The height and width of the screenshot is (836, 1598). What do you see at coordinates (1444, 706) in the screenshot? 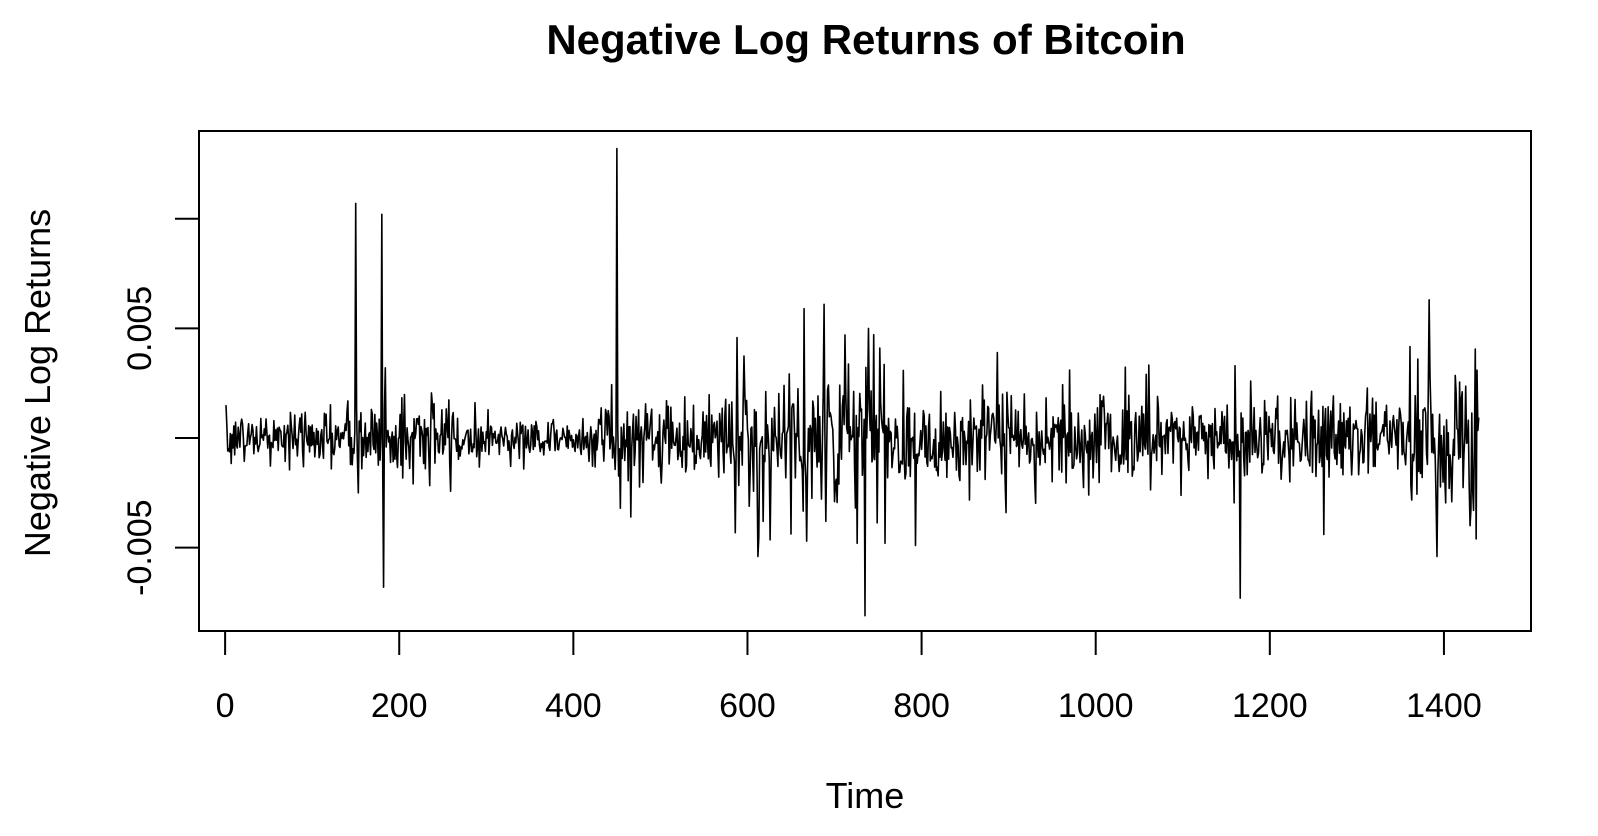
I see `x-tick-label: 1400` at bounding box center [1444, 706].